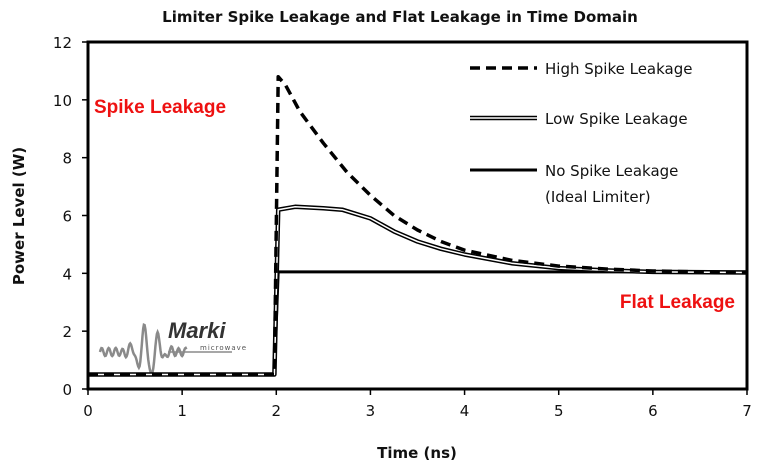 This screenshot has height=475, width=768. Describe the element at coordinates (182, 411) in the screenshot. I see `x-tick-label: 1` at that location.